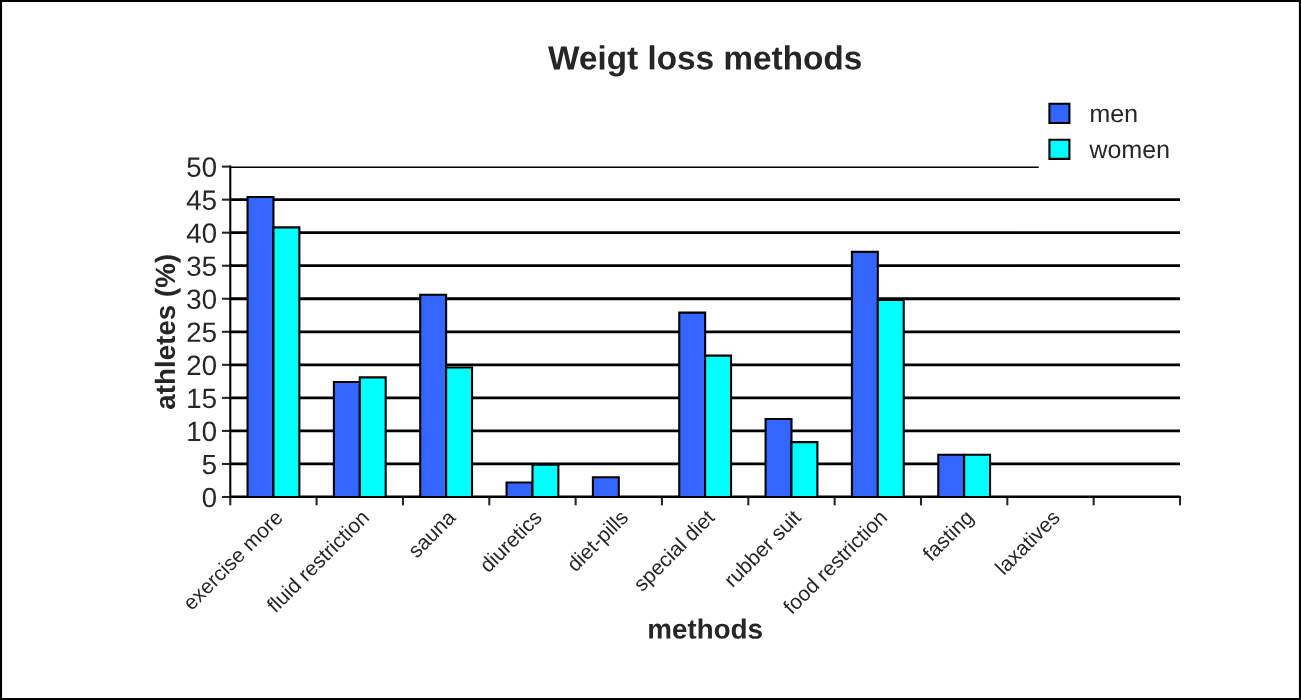  I want to click on y-tick-label: 40, so click(201, 233).